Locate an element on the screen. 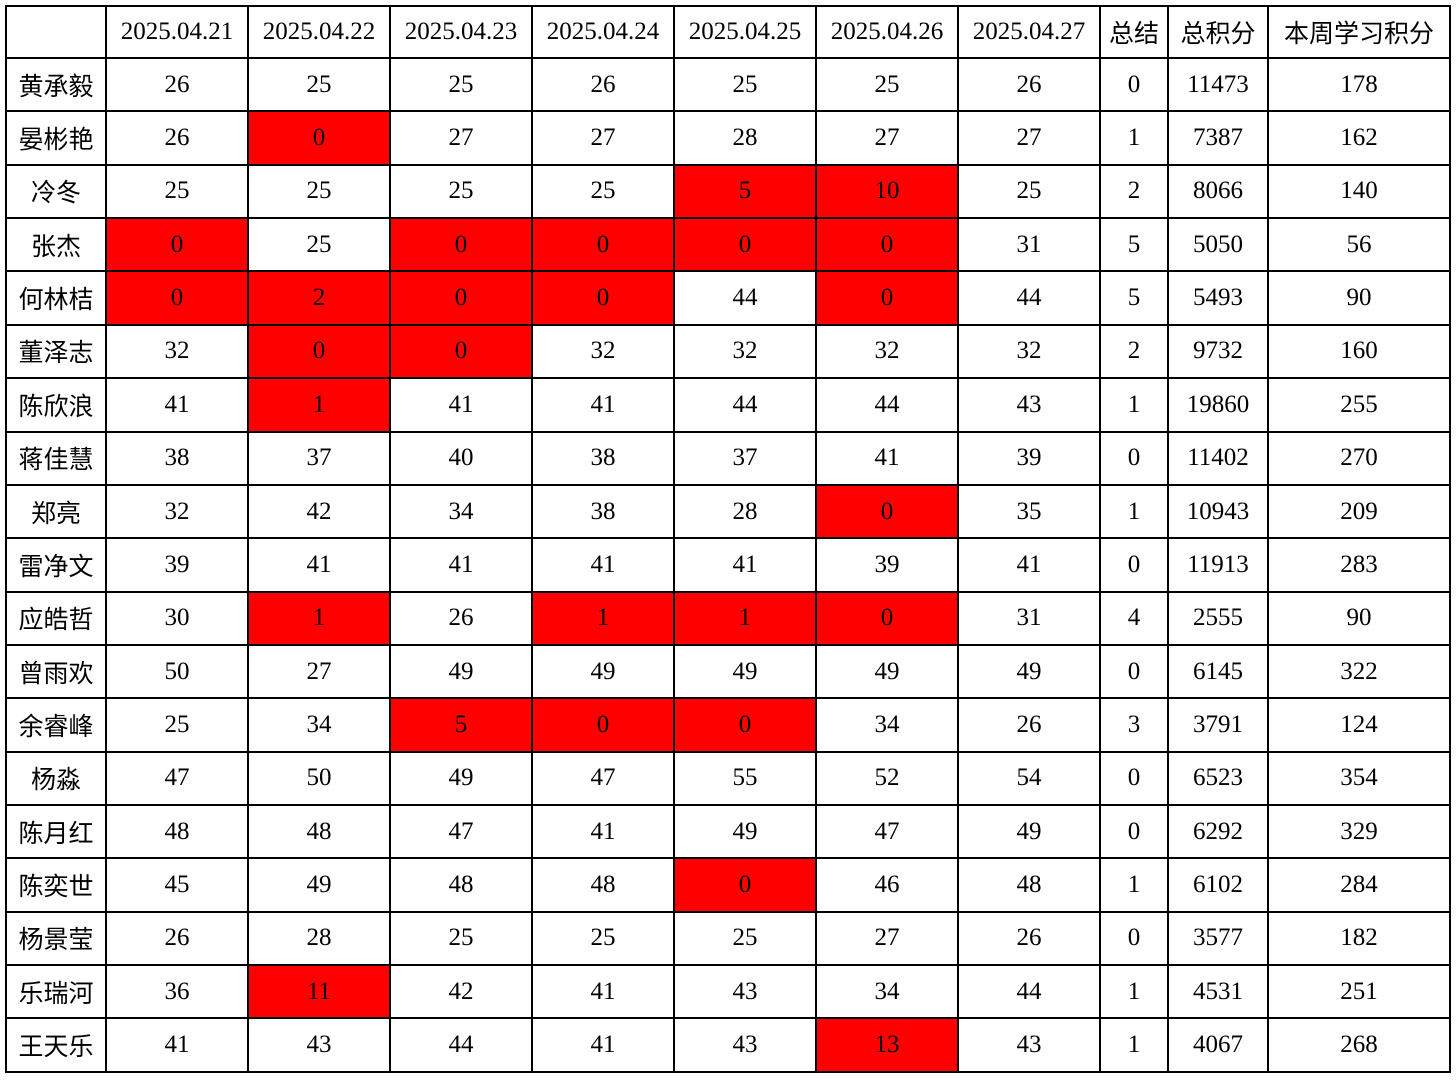  week-study-points-cell: 182 is located at coordinates (1359, 938).